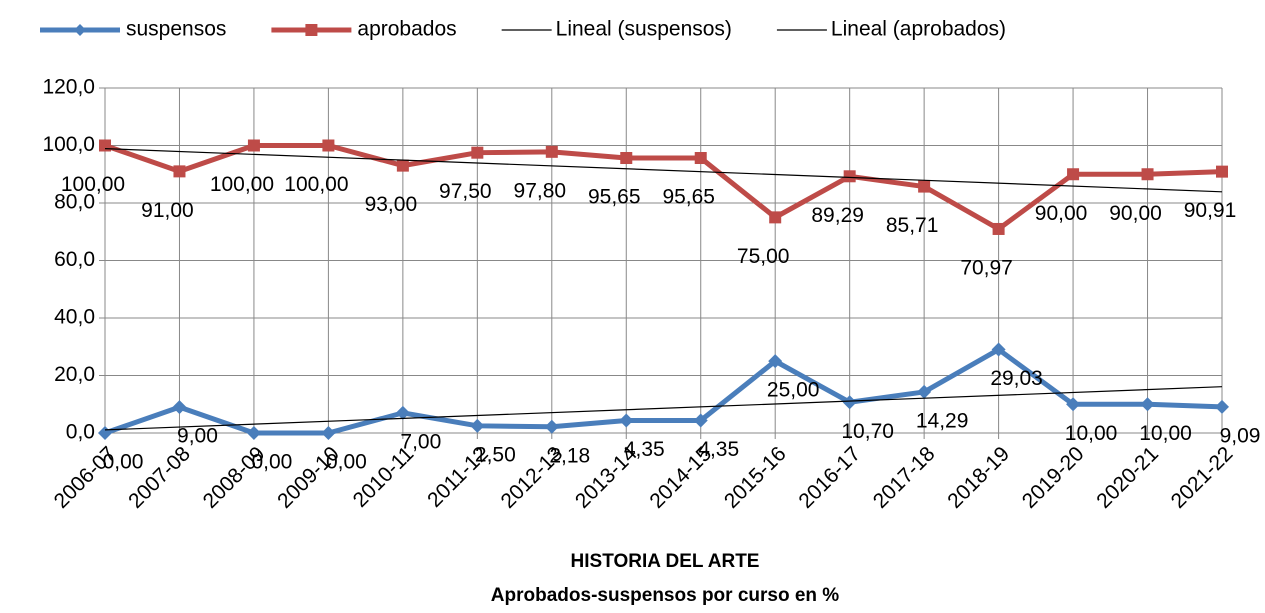 Image resolution: width=1265 pixels, height=613 pixels. I want to click on data-label: 97,50, so click(465, 191).